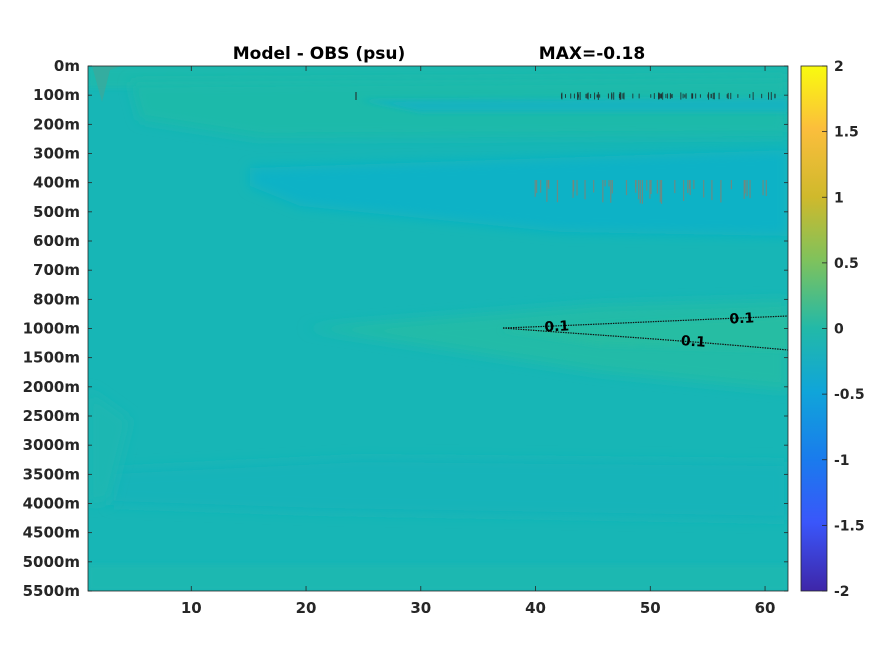 This screenshot has width=875, height=656. I want to click on y-tick-label: 3500m, so click(51, 474).